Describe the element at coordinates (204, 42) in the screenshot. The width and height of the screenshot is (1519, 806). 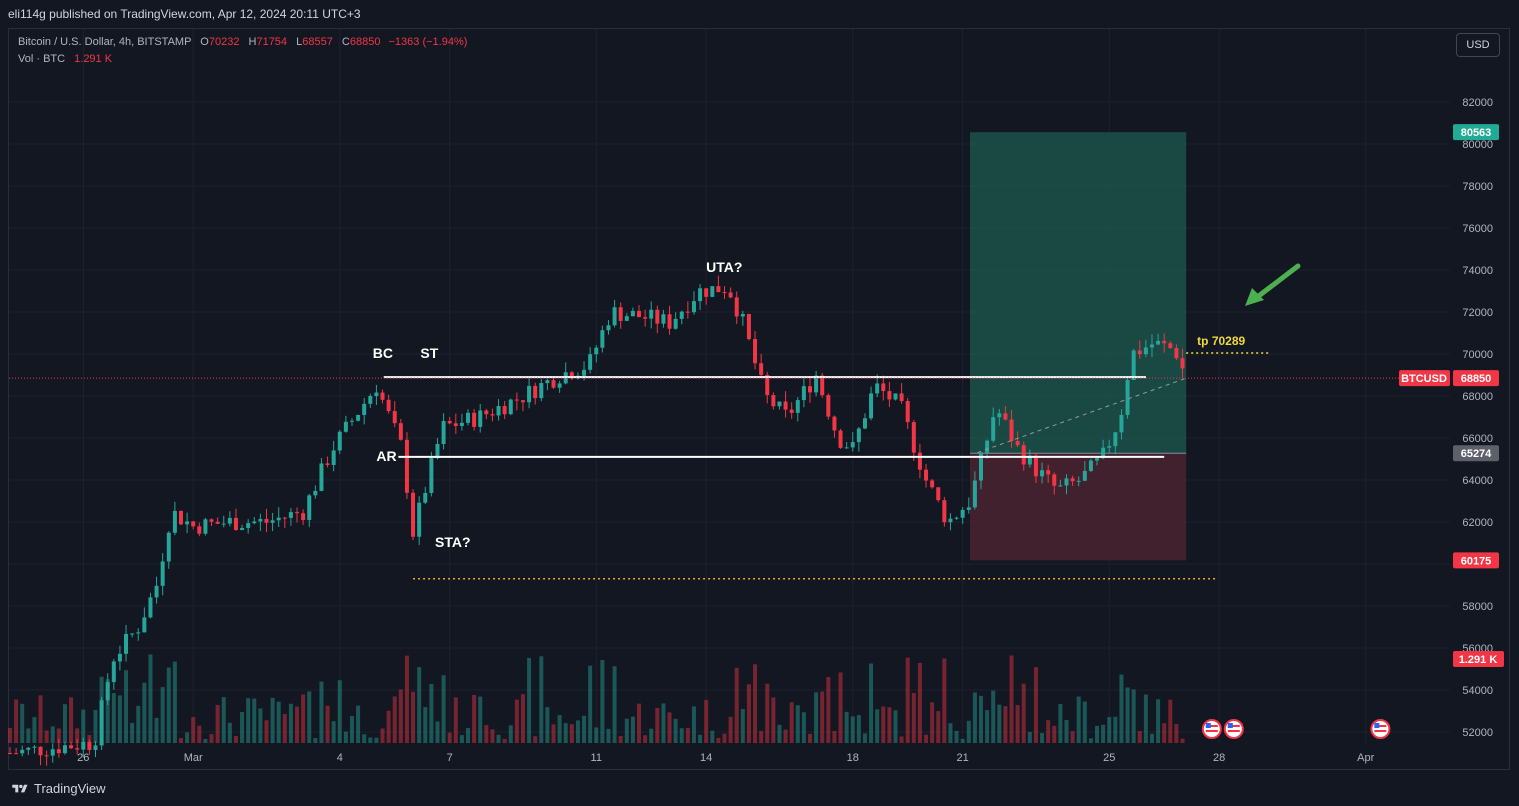
I see `open-label: O` at that location.